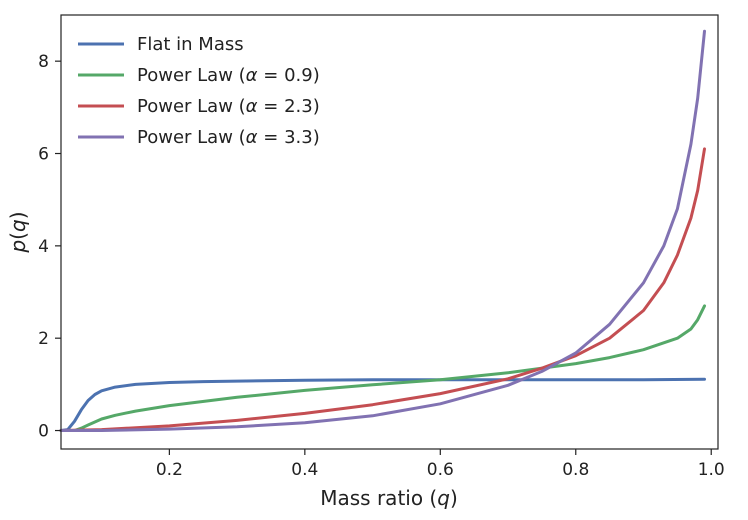 The height and width of the screenshot is (520, 748). What do you see at coordinates (43, 155) in the screenshot?
I see `y-tick-label: 6` at bounding box center [43, 155].